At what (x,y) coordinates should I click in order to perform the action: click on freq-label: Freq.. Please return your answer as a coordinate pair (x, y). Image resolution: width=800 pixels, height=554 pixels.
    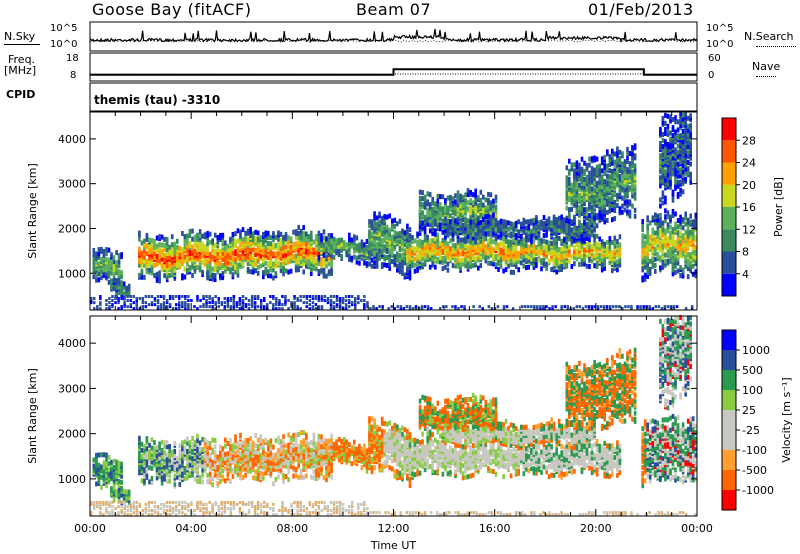
    Looking at the image, I should click on (22, 59).